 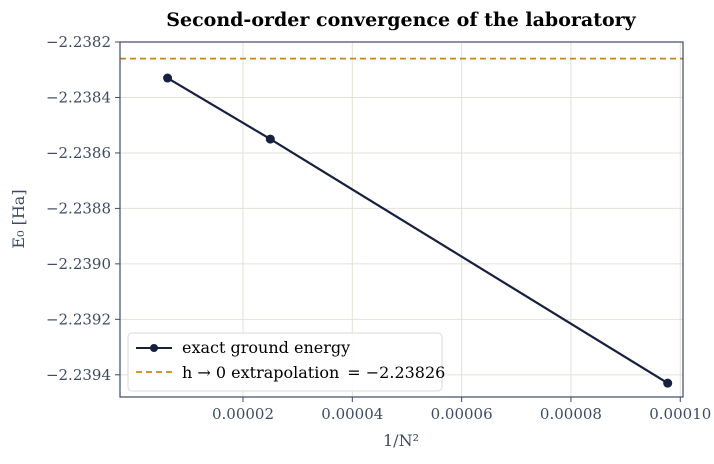 I want to click on legend-label-series: exact ground energy, so click(x=266, y=347).